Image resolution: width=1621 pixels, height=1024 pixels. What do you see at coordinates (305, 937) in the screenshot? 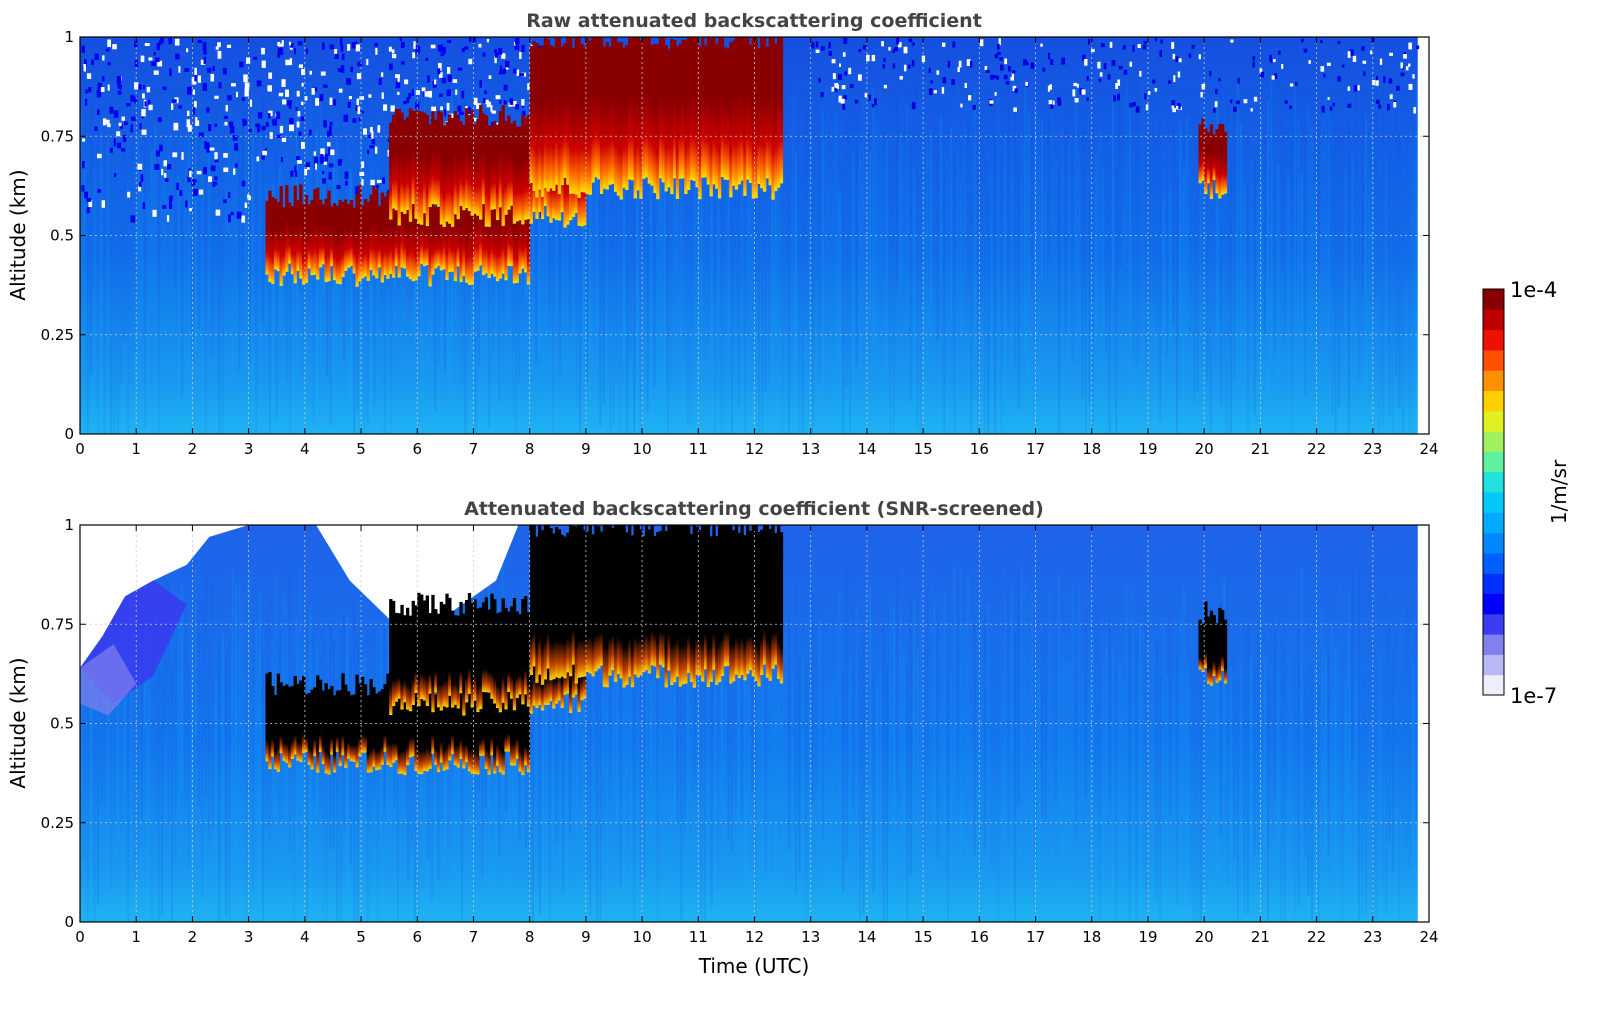
I see `x-tick-label: 4` at bounding box center [305, 937].